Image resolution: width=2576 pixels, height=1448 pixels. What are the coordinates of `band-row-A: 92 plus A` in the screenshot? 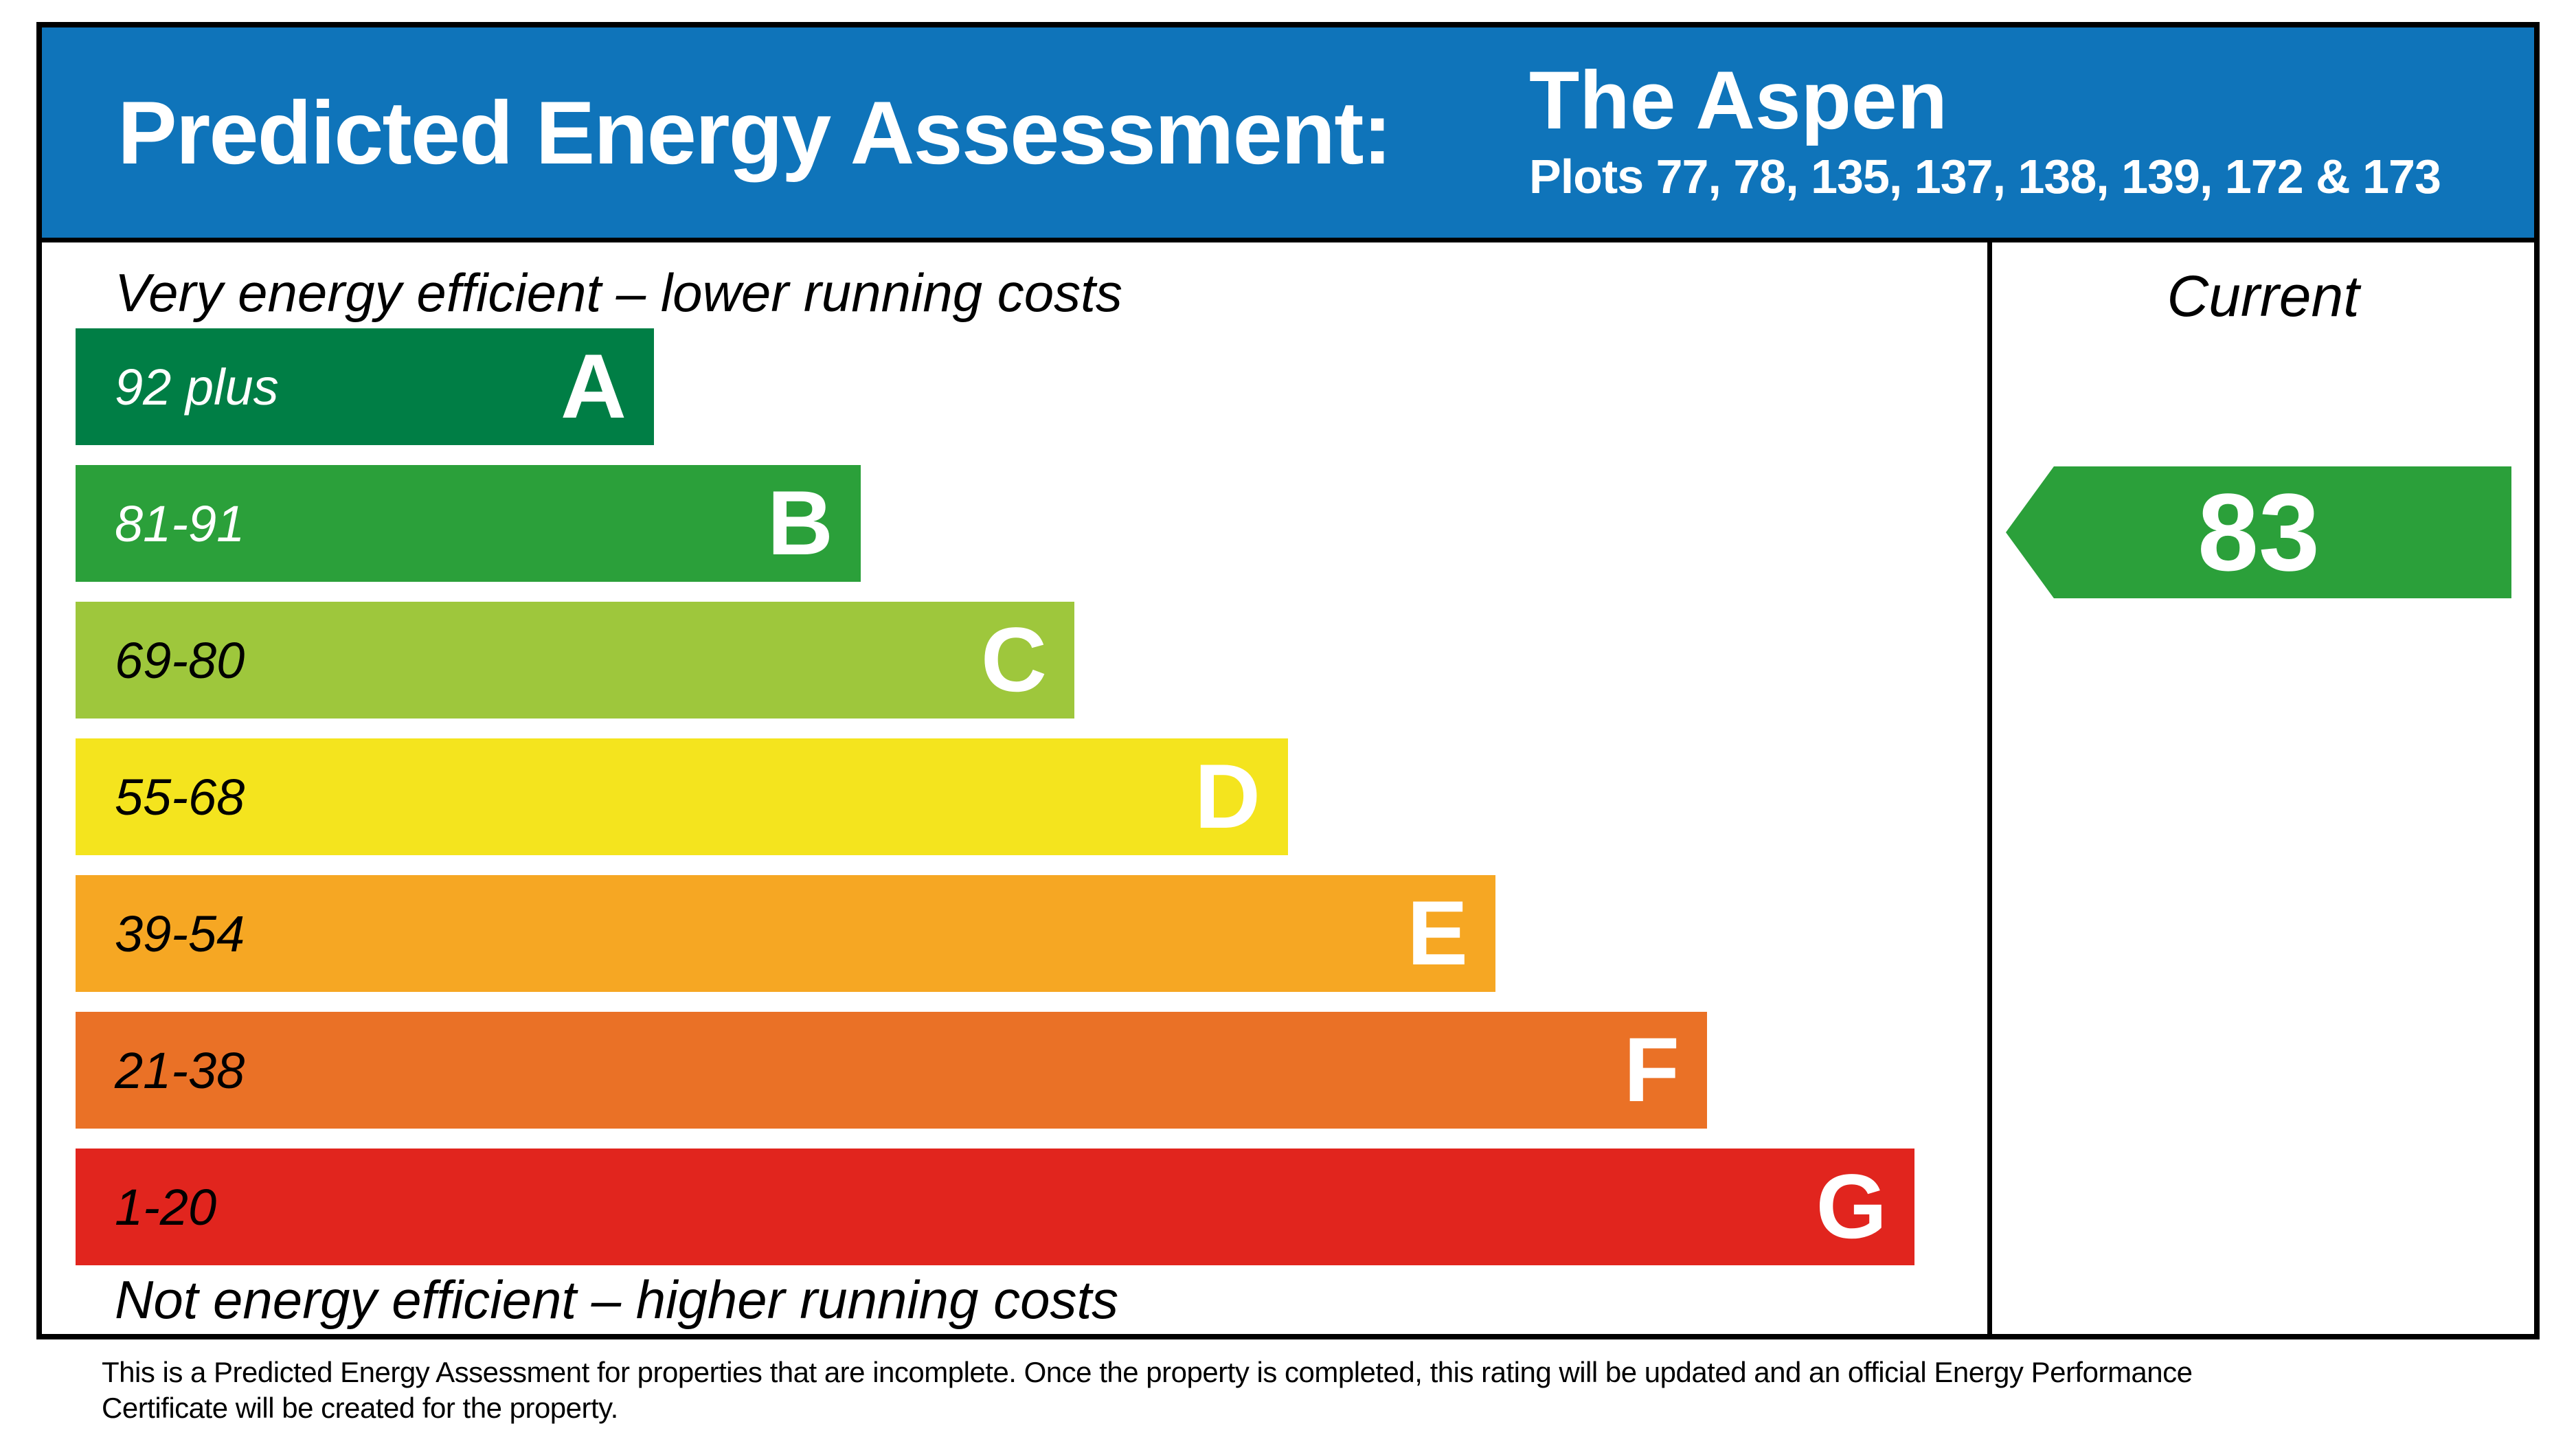 It's located at (365, 386).